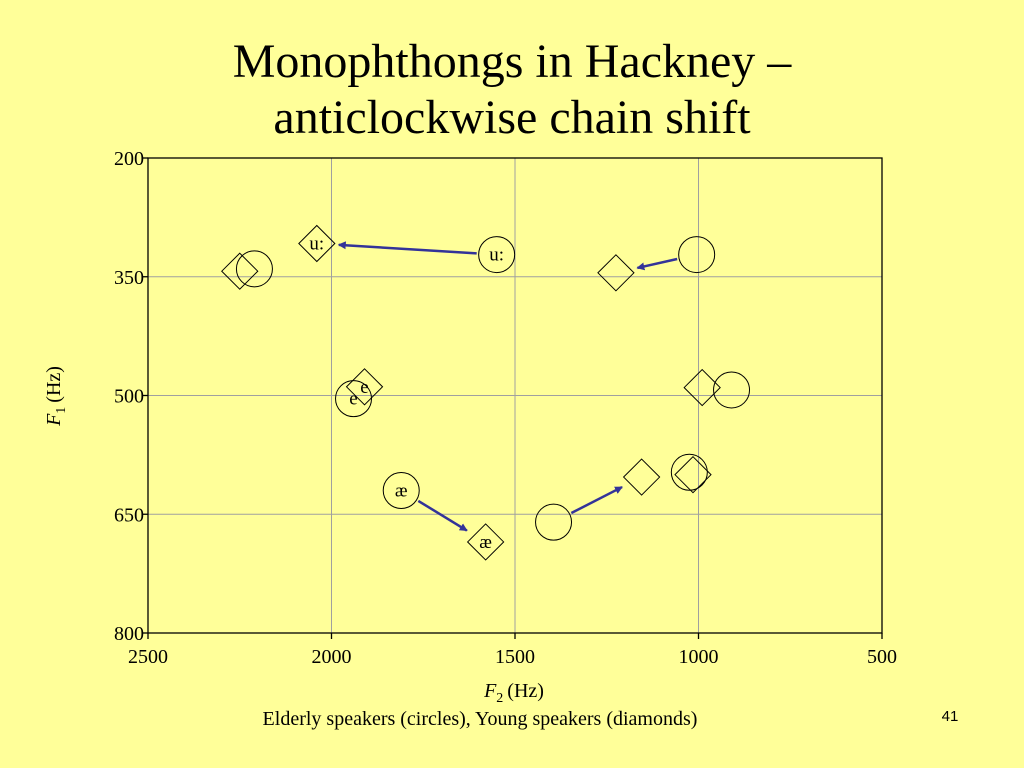 Image resolution: width=1024 pixels, height=768 pixels. I want to click on slide-number: 41, so click(950, 716).